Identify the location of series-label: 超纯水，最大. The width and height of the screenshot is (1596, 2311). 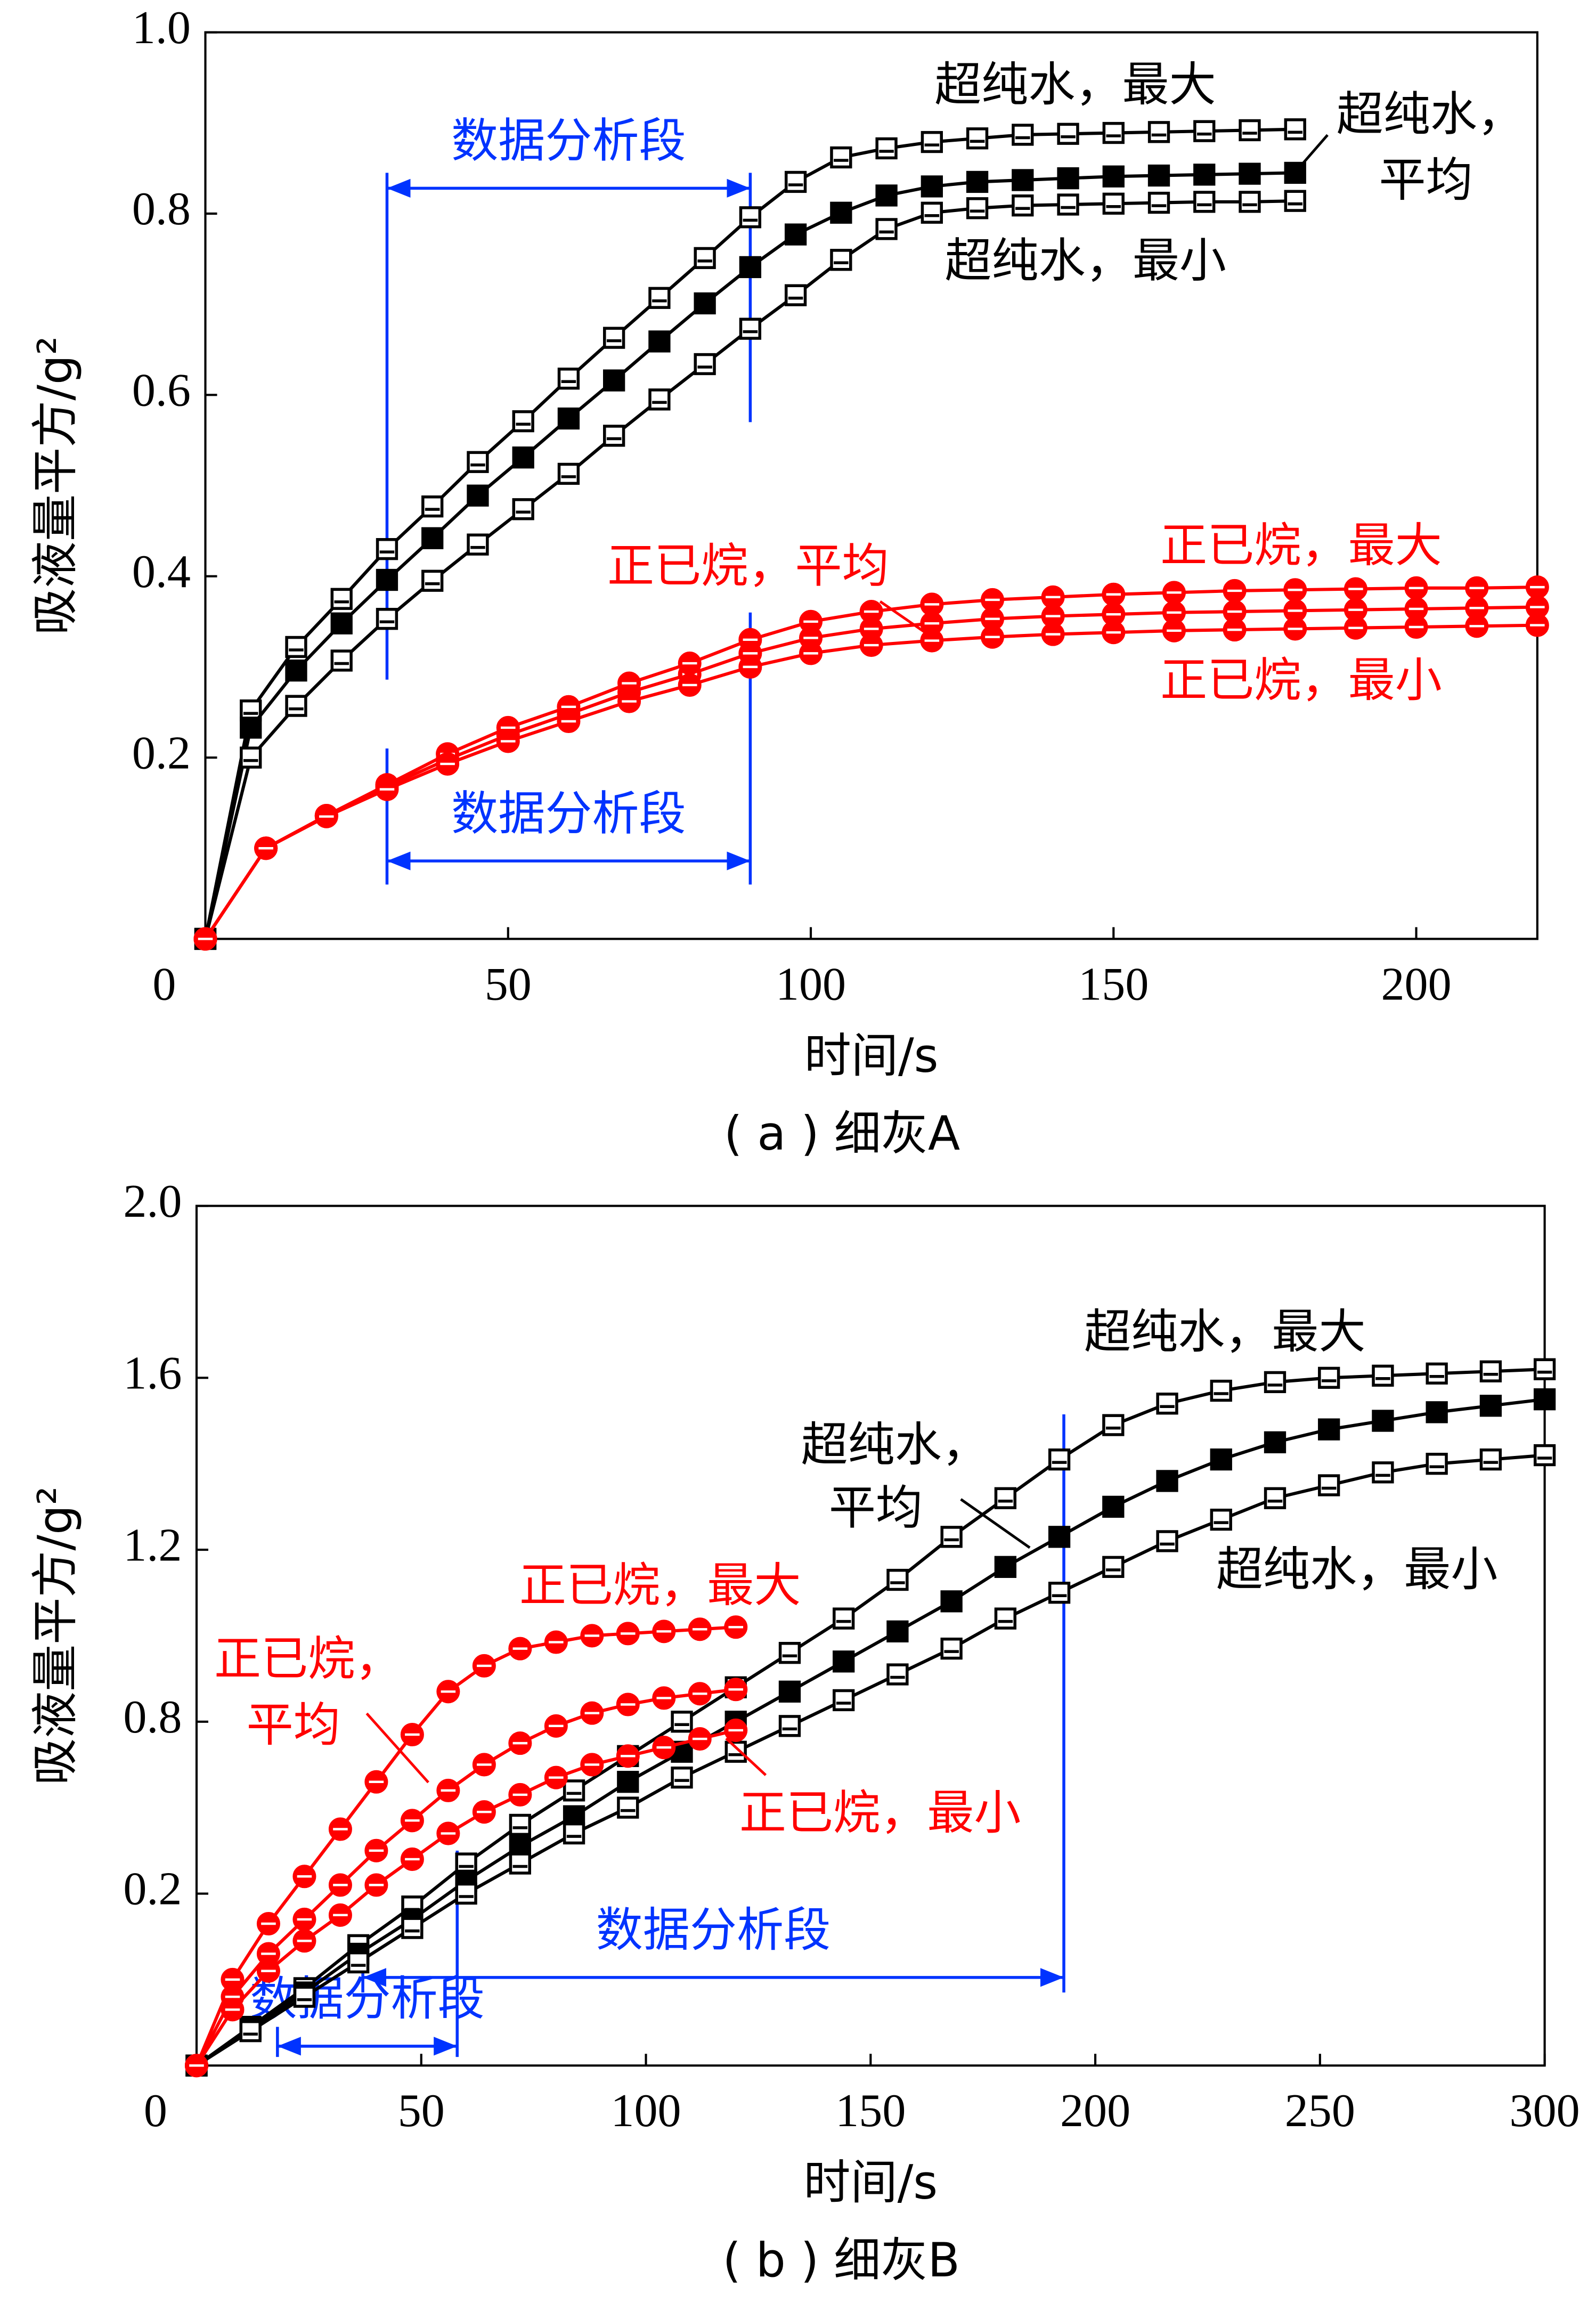
(1075, 84).